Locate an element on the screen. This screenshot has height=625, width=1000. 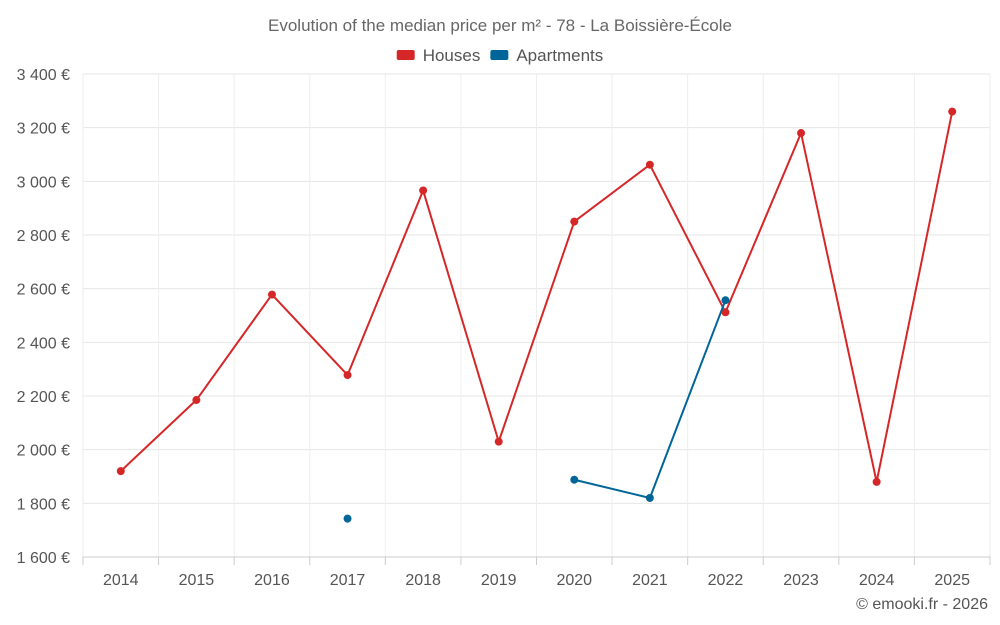
x-tick-label: 2023 is located at coordinates (801, 580).